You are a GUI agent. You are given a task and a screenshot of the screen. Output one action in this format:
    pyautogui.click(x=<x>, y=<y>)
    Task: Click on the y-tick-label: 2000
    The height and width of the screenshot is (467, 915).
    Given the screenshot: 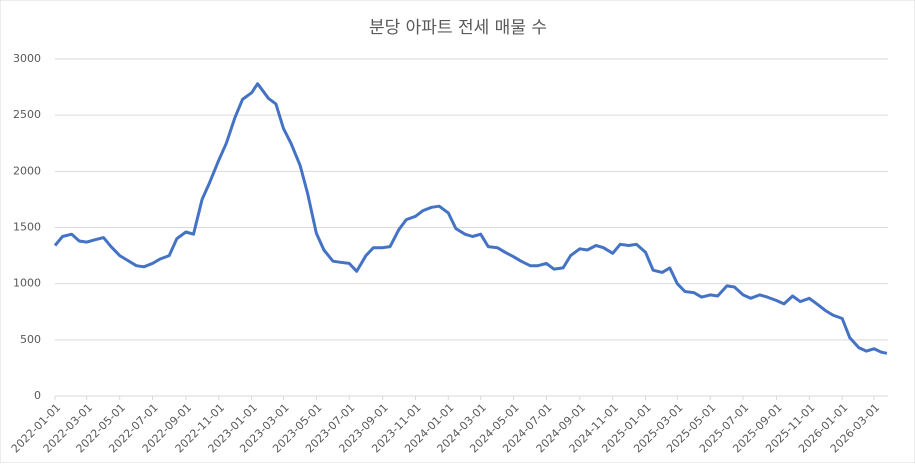 What is the action you would take?
    pyautogui.click(x=27, y=170)
    